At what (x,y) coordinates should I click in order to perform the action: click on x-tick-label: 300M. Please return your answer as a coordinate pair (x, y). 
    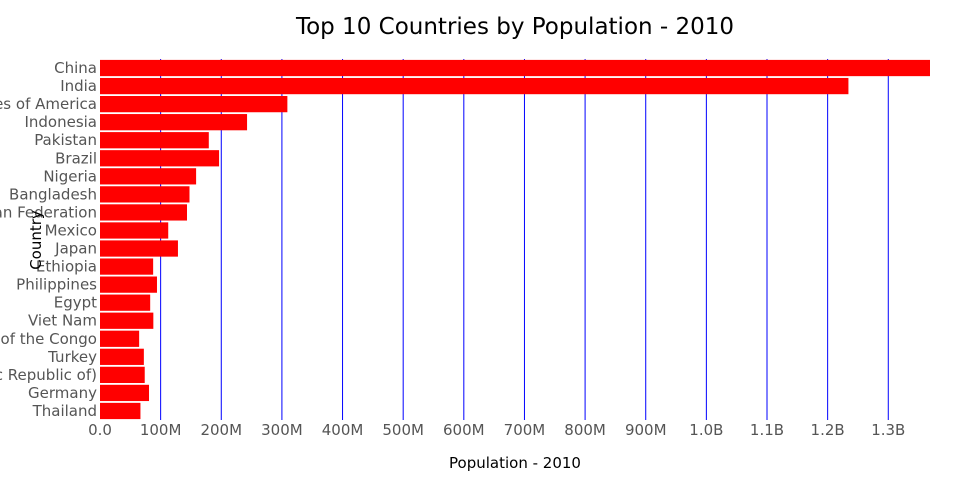
    Looking at the image, I should click on (282, 430).